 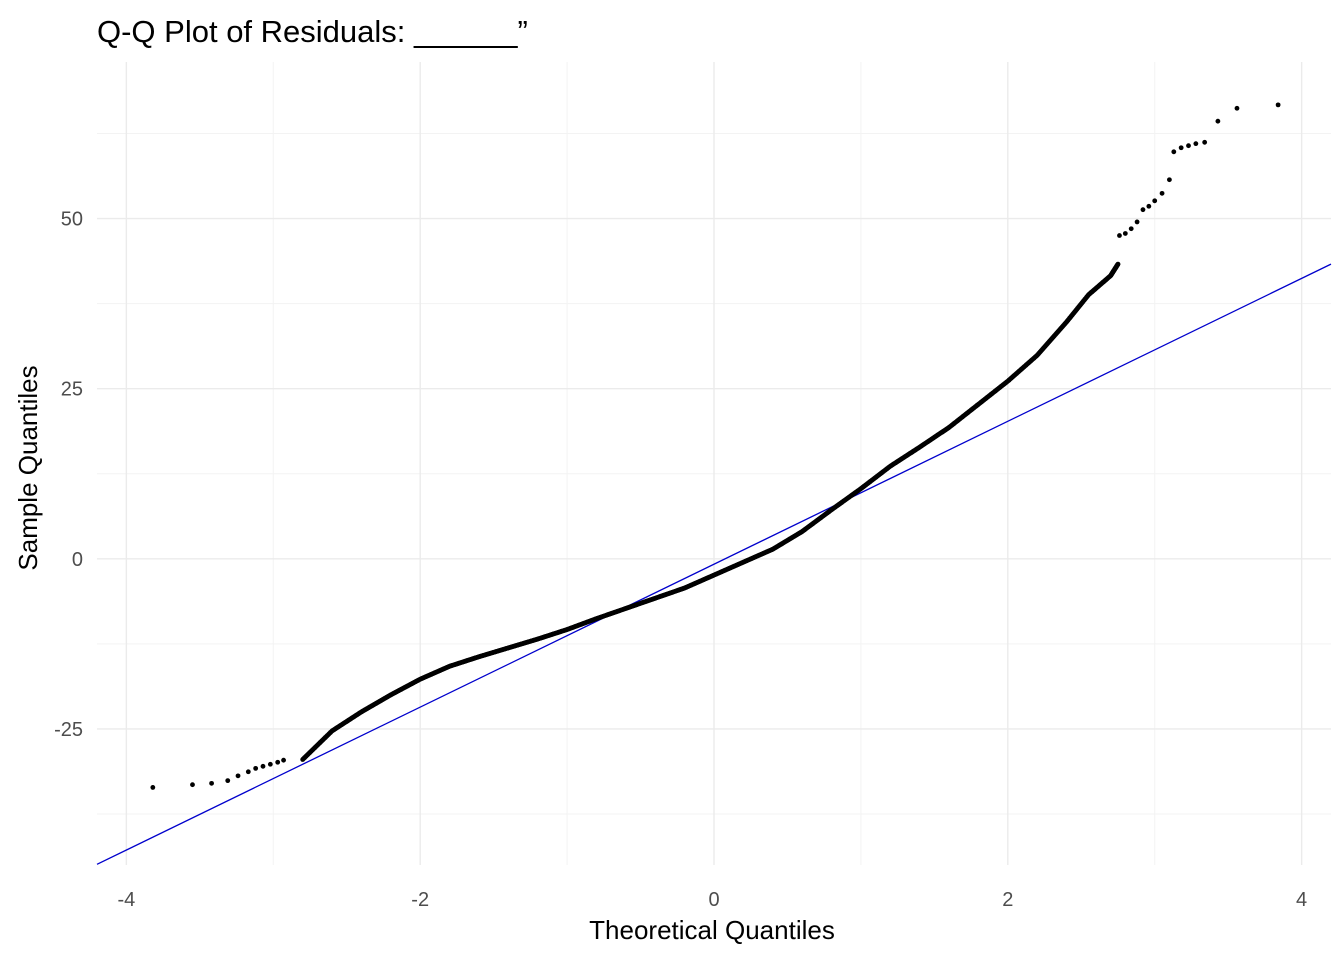 I want to click on x-axis-ticks: -4 -2 0 2 4, so click(x=712, y=900).